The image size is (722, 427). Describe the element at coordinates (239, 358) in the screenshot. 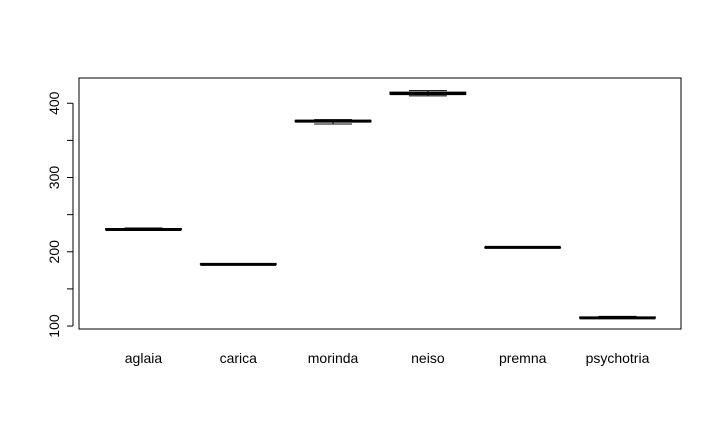

I see `x-category-label: carica` at that location.